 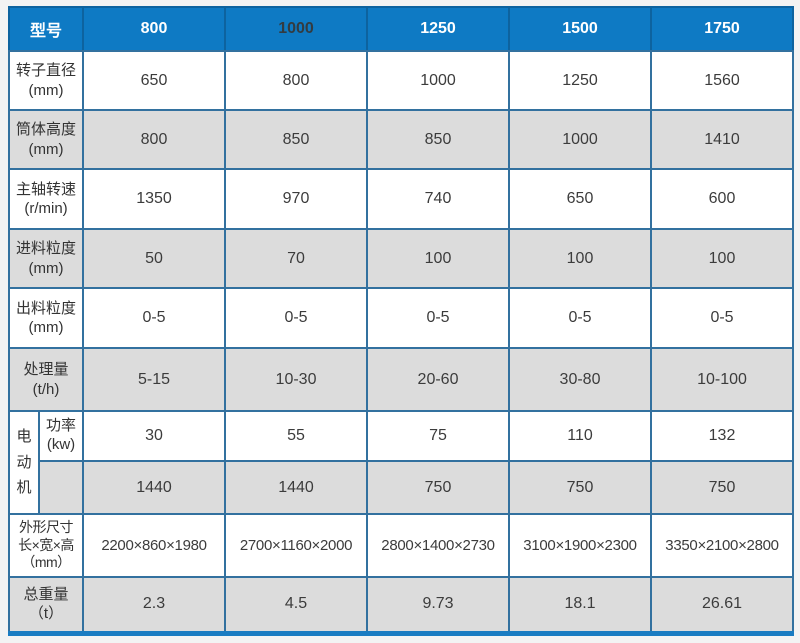 I want to click on spec-cell: 26.61, so click(x=722, y=605).